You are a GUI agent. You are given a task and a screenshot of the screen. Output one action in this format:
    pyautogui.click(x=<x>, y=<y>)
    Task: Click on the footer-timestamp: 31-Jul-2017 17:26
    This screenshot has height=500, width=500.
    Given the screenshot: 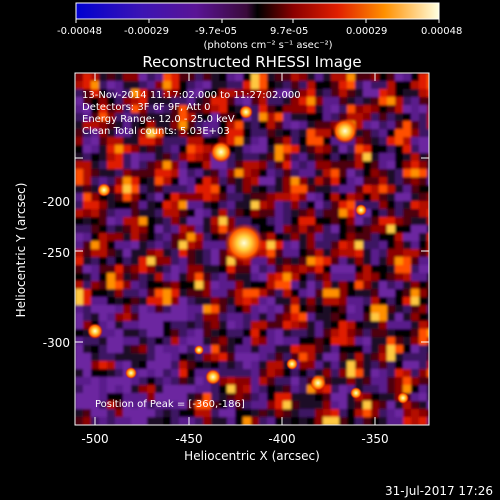 What is the action you would take?
    pyautogui.click(x=439, y=491)
    